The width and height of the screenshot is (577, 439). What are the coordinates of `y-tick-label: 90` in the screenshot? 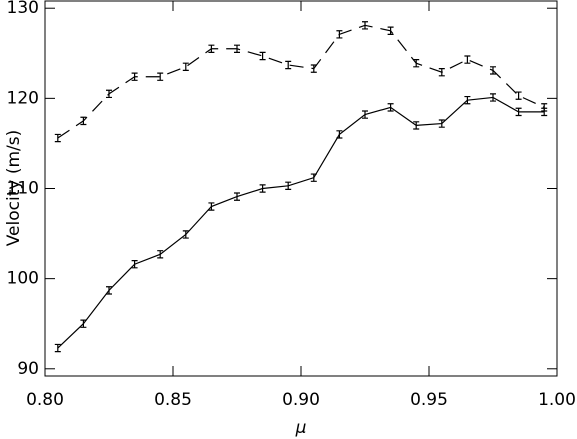 It's located at (28, 369).